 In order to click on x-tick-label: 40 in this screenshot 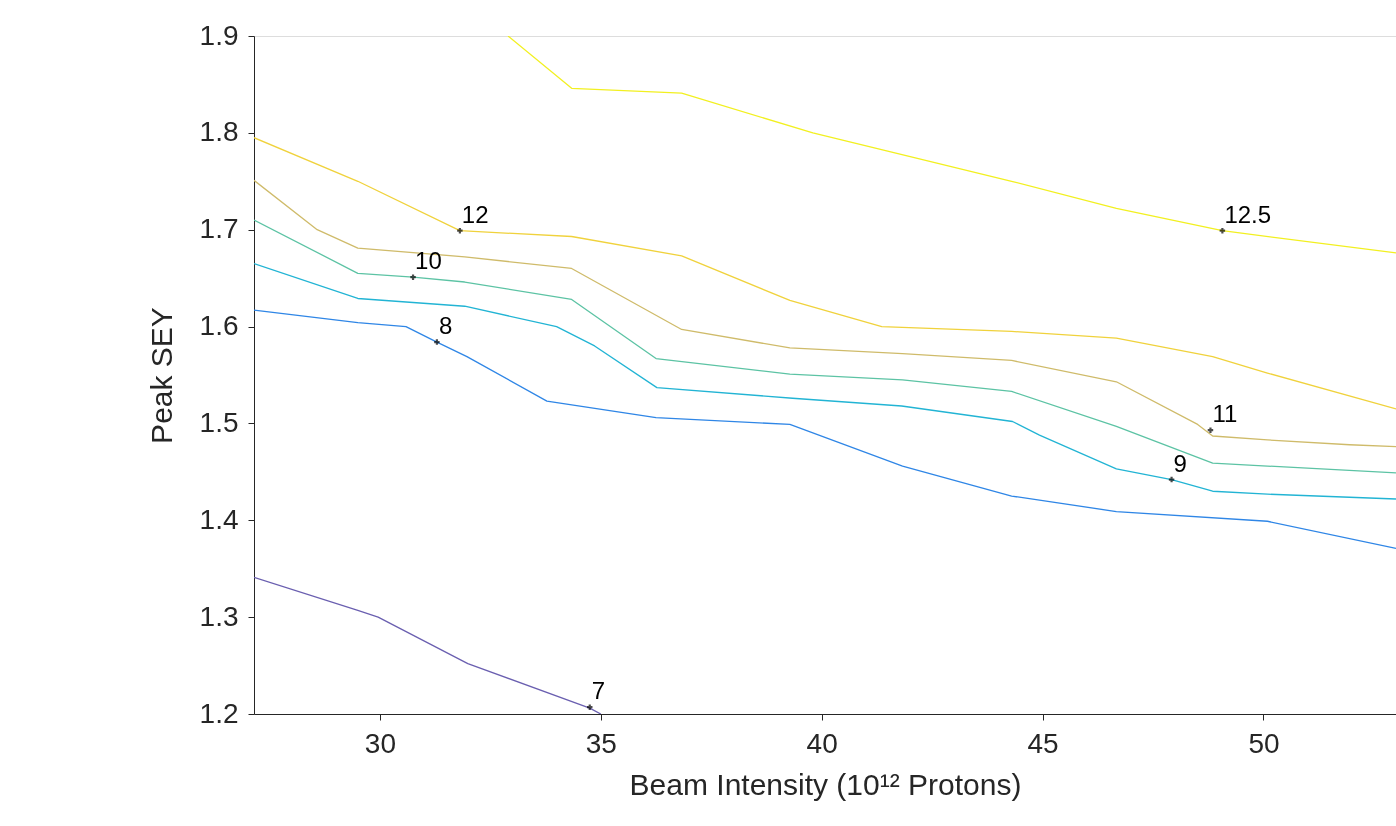, I will do `click(822, 743)`.